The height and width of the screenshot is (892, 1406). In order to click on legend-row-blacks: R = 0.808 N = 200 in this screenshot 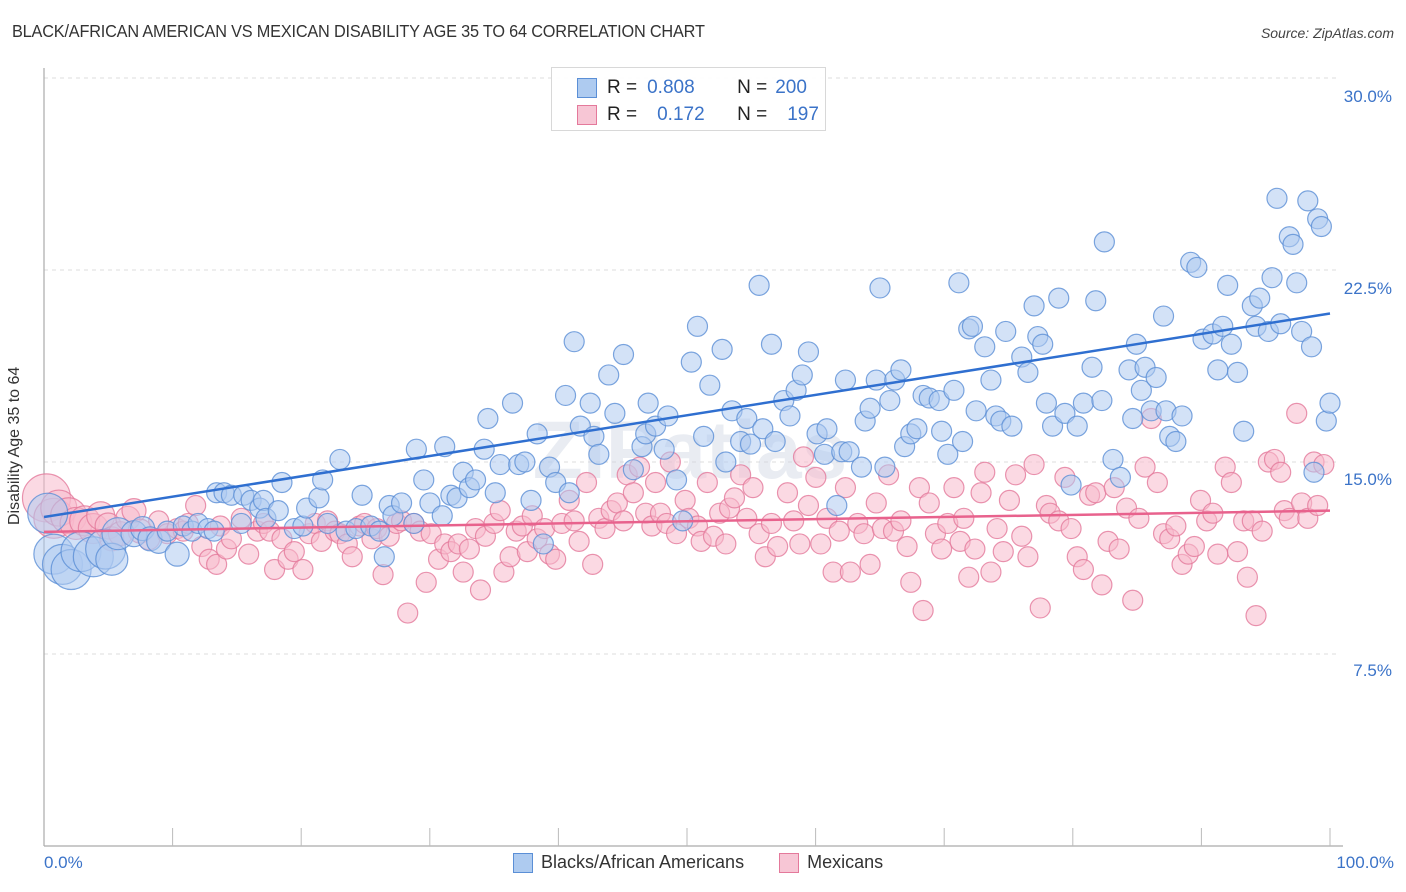, I will do `click(679, 88)`.